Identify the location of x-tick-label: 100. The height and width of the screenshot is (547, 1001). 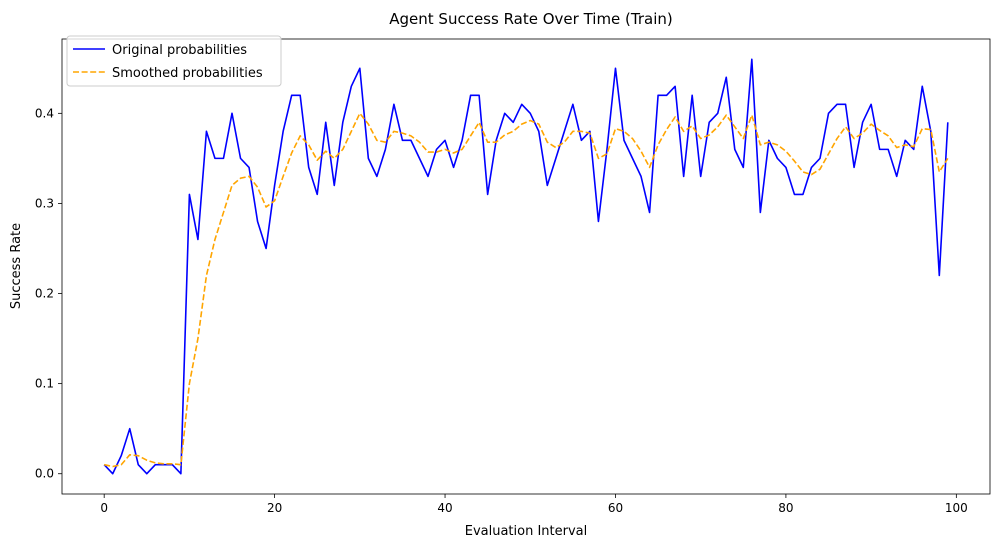
(956, 508).